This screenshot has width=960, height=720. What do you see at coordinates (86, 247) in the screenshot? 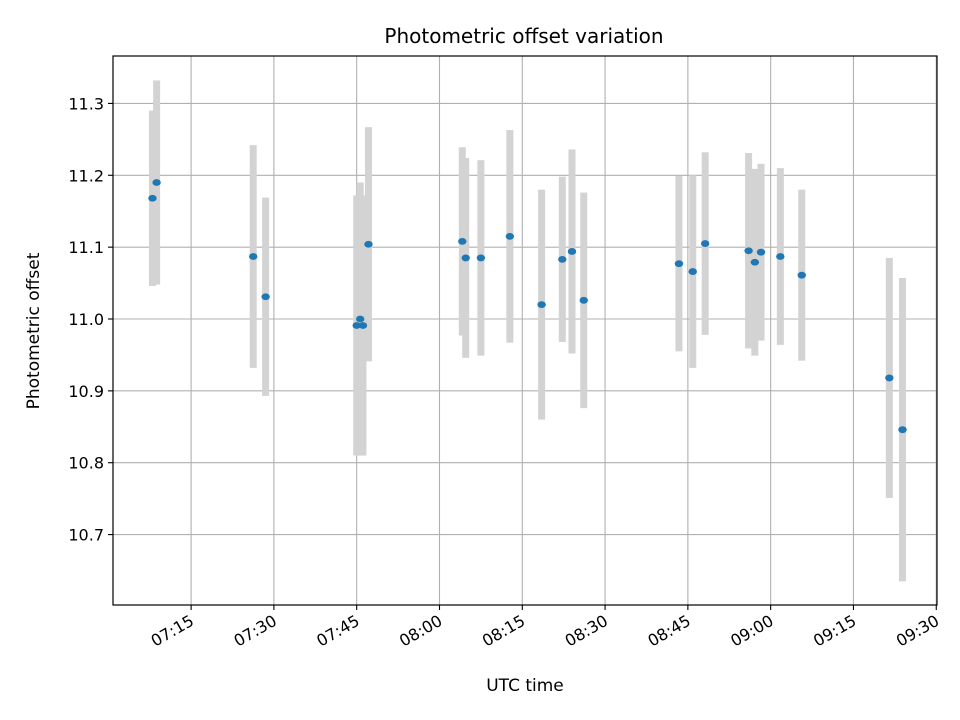
I see `y-tick-label: 11.1` at bounding box center [86, 247].